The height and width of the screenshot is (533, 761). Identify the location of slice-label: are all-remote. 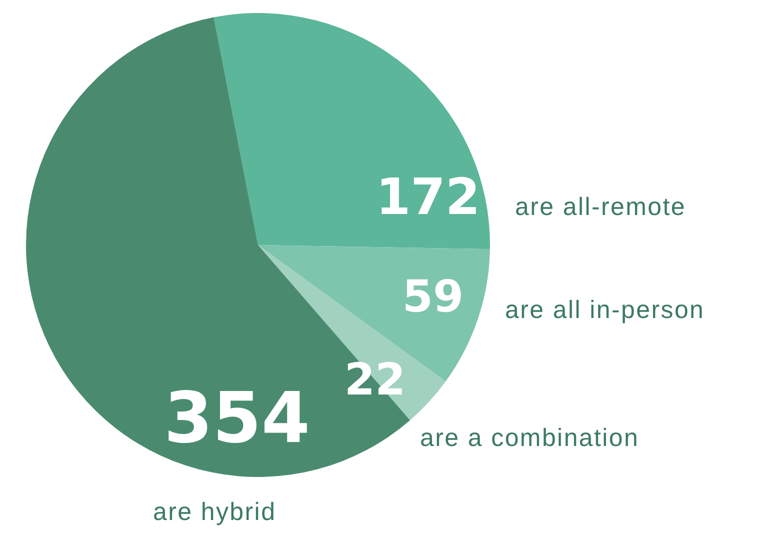
(600, 207).